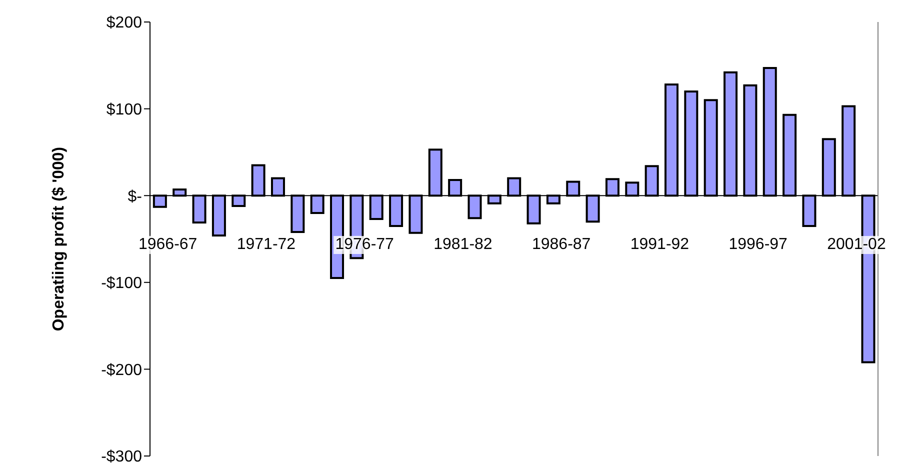 The image size is (897, 464). What do you see at coordinates (59, 239) in the screenshot?
I see `y-axis-title: Operatiing profit ($ '000)` at bounding box center [59, 239].